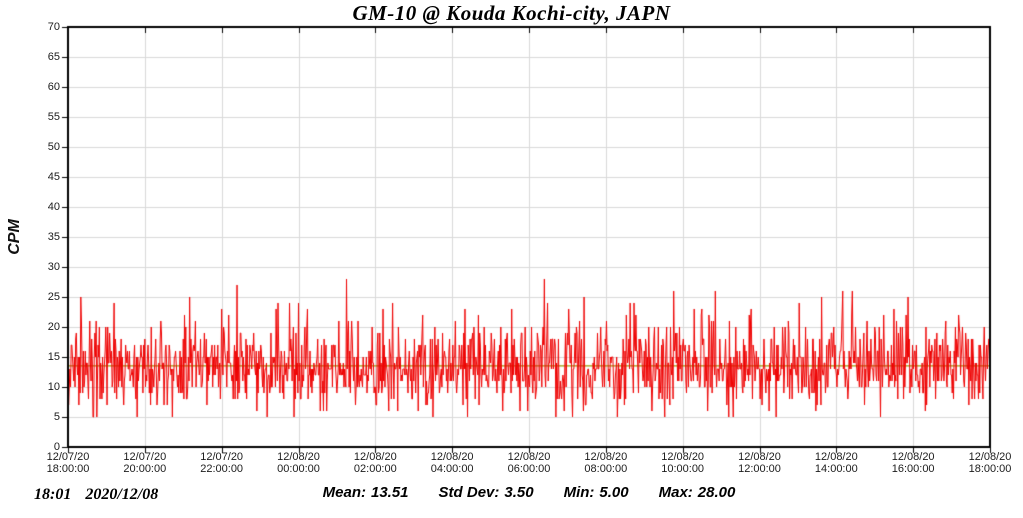  What do you see at coordinates (606, 463) in the screenshot?
I see `x-tick-label: 12/08/20 08:00:00` at bounding box center [606, 463].